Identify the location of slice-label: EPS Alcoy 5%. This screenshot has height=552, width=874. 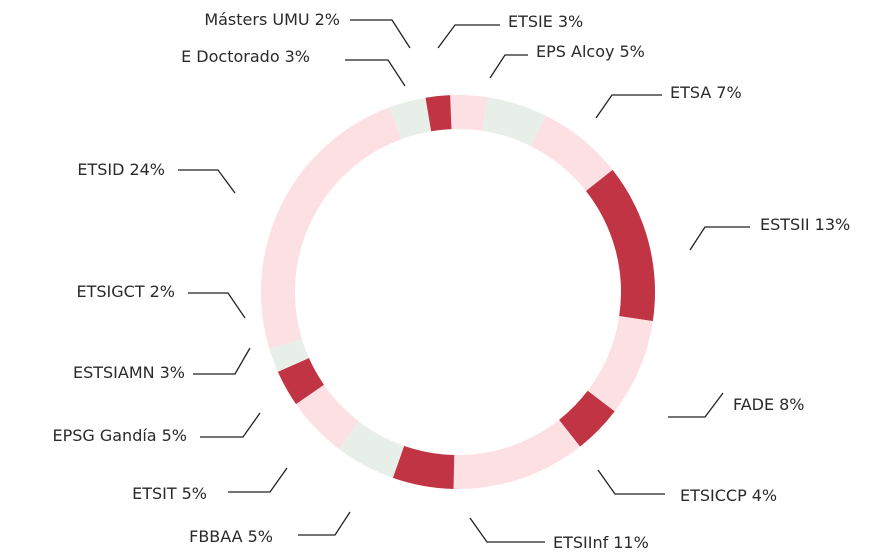
(590, 51).